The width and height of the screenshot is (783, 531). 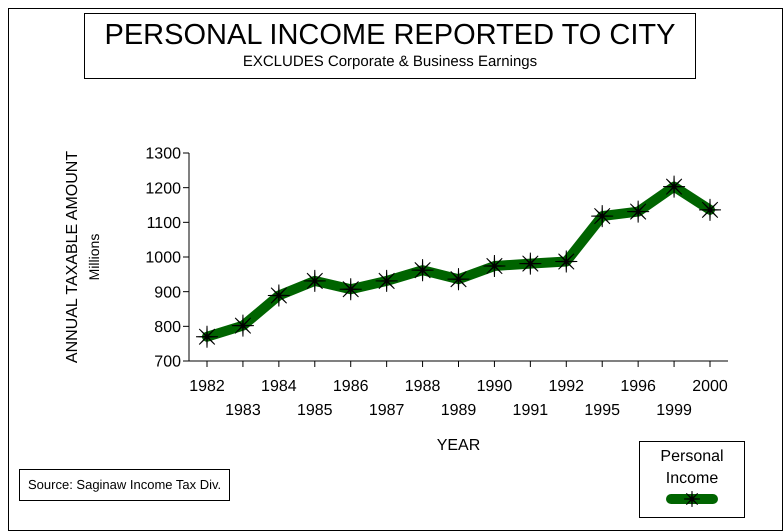 I want to click on x-tick-label: 1996, so click(x=638, y=386).